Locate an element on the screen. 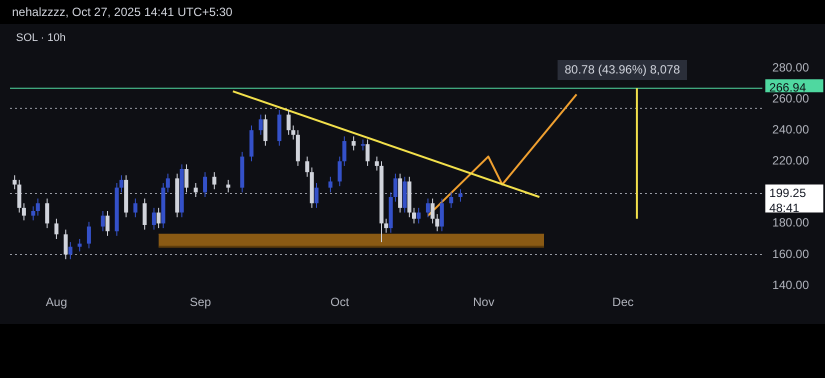 Image resolution: width=825 pixels, height=378 pixels. y-tick-label: 240.00 is located at coordinates (791, 129).